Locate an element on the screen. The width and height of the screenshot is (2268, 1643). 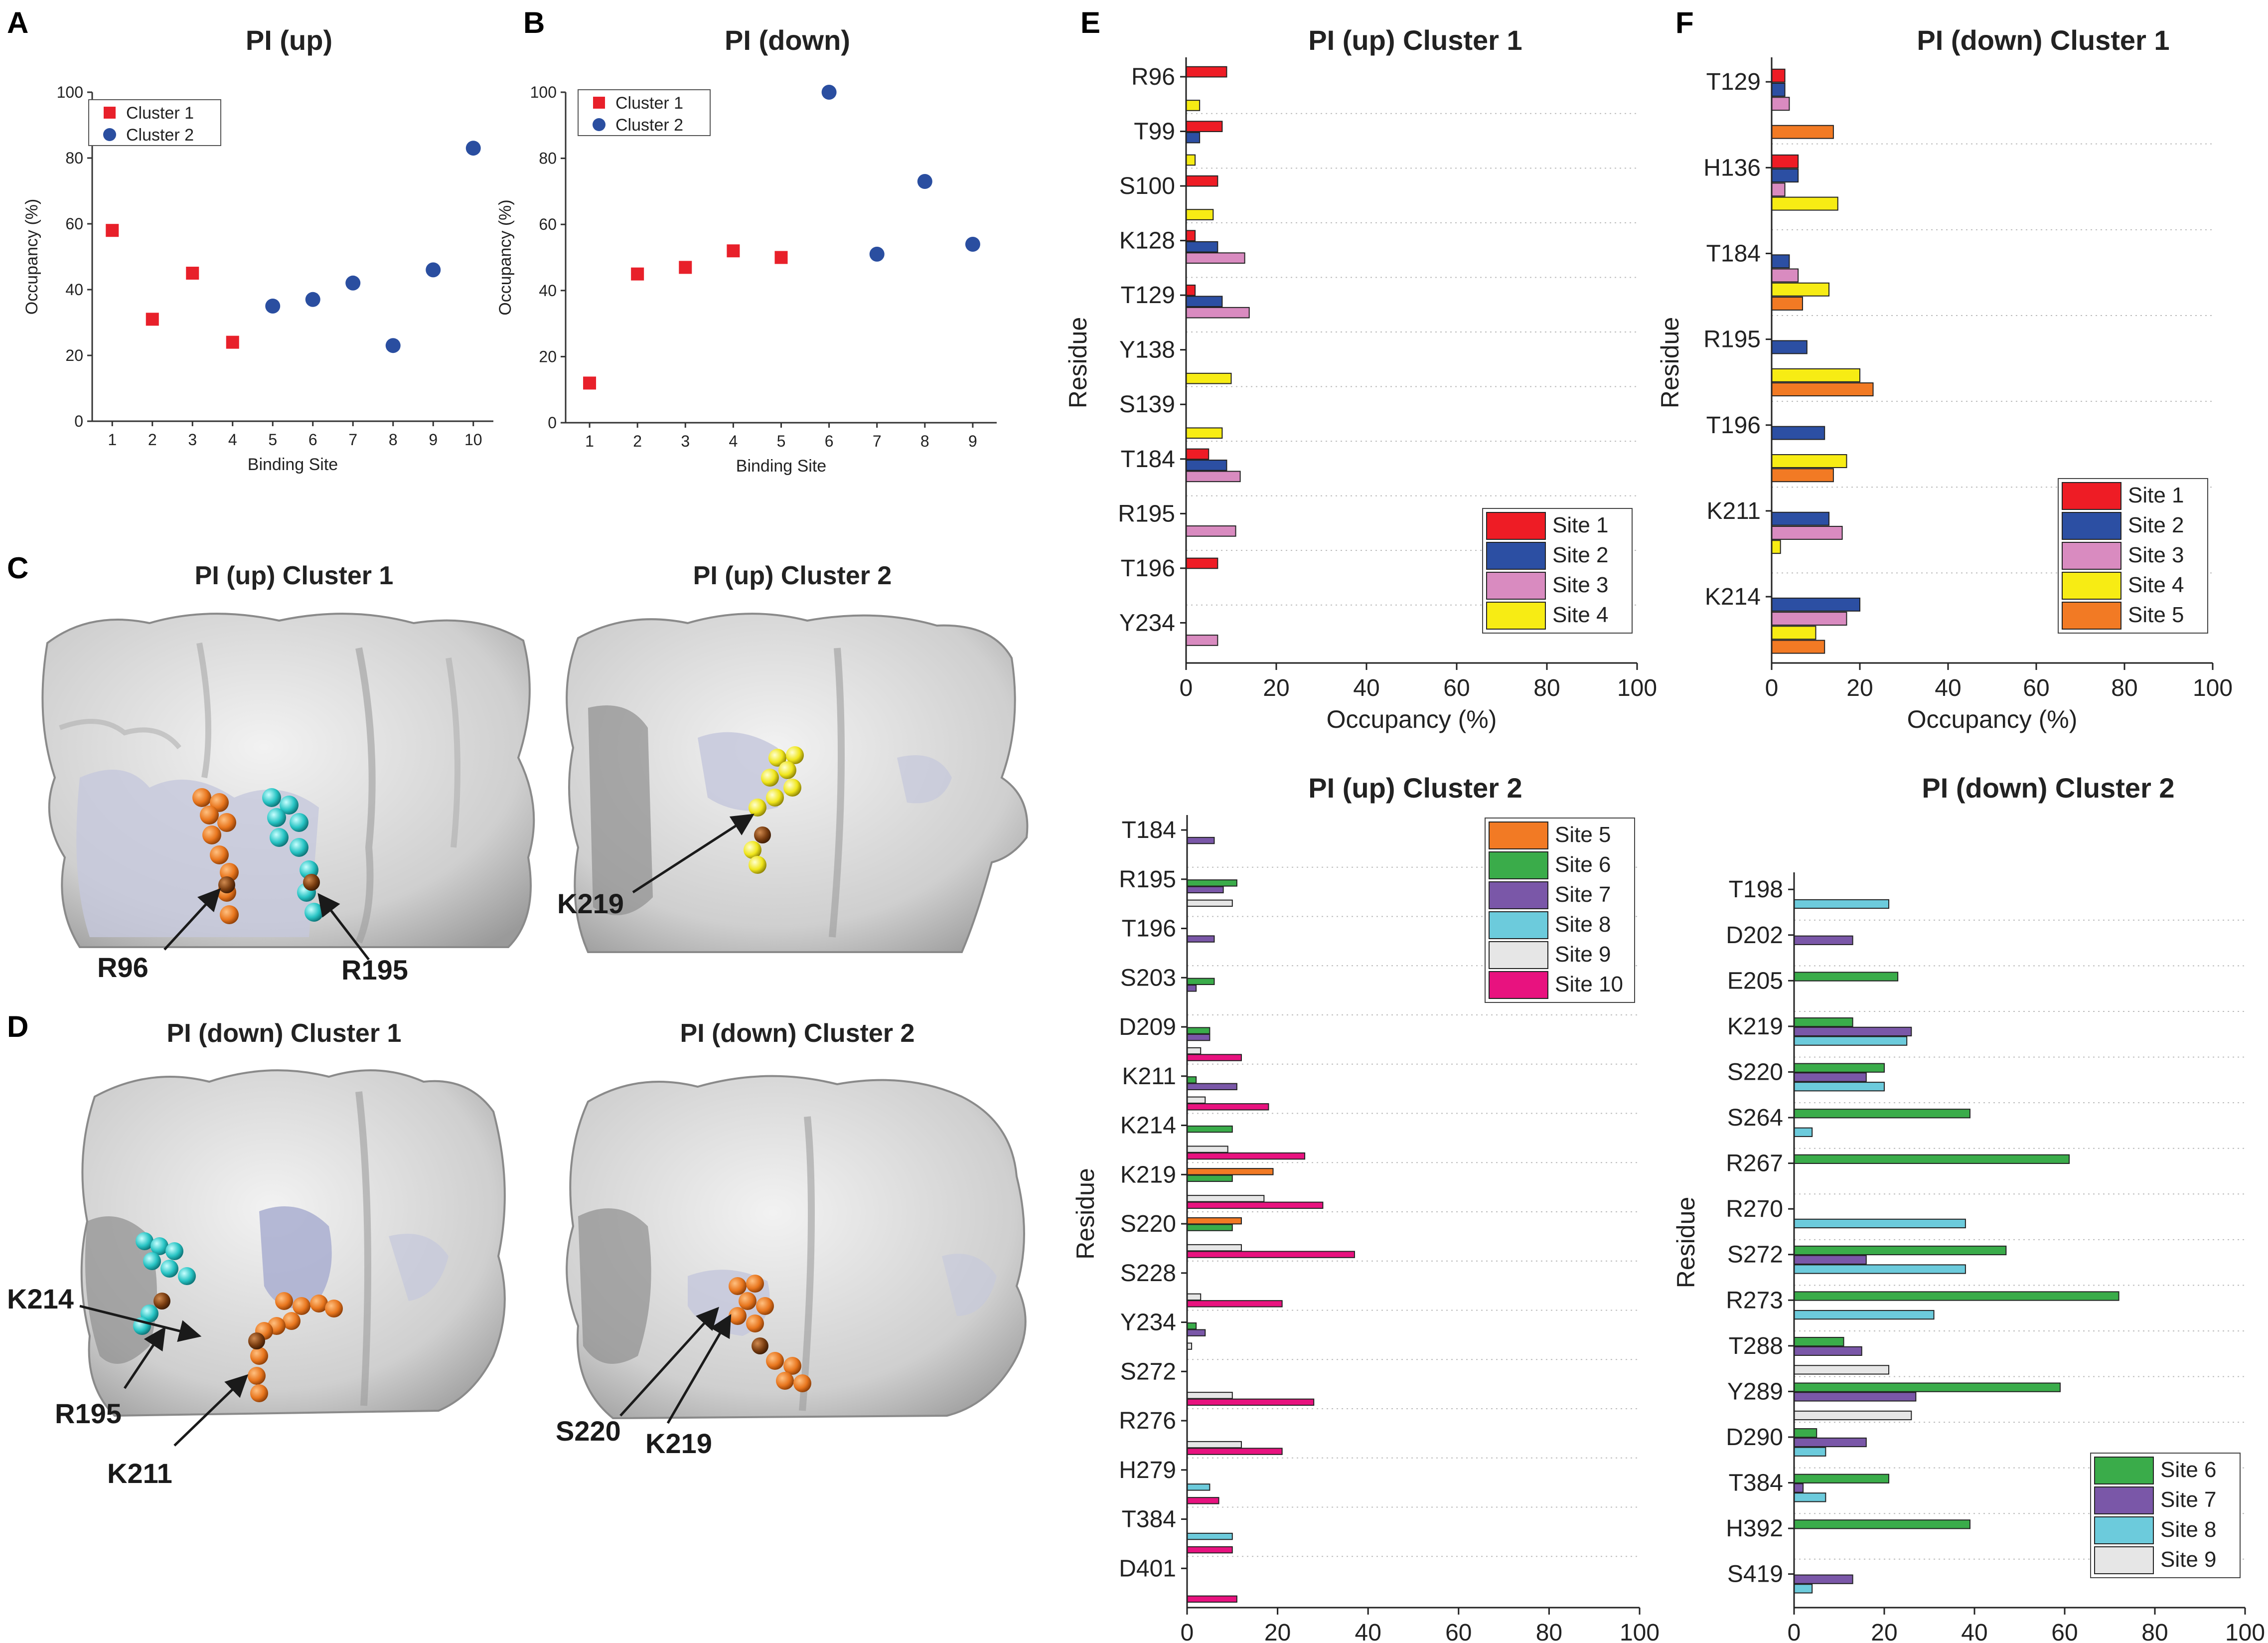
legend-label-cluster-1: Cluster 1 is located at coordinates (649, 104).